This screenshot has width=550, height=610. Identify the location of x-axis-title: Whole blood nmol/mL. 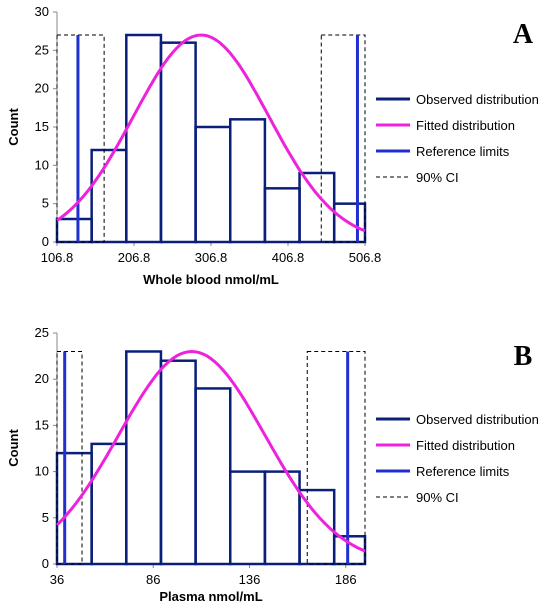
(211, 279).